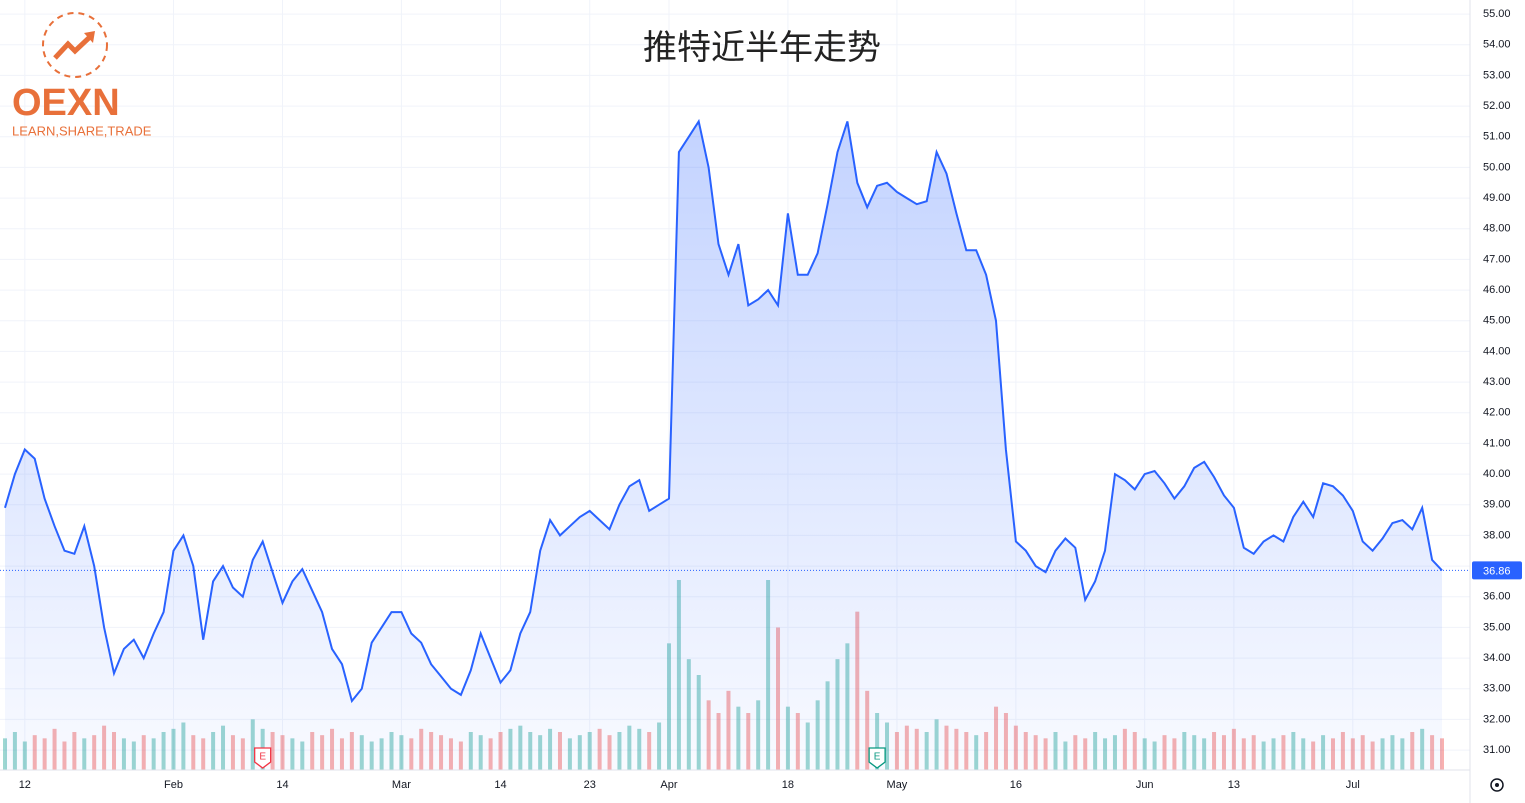 Image resolution: width=1525 pixels, height=803 pixels. I want to click on logo-arrow, so click(73, 46).